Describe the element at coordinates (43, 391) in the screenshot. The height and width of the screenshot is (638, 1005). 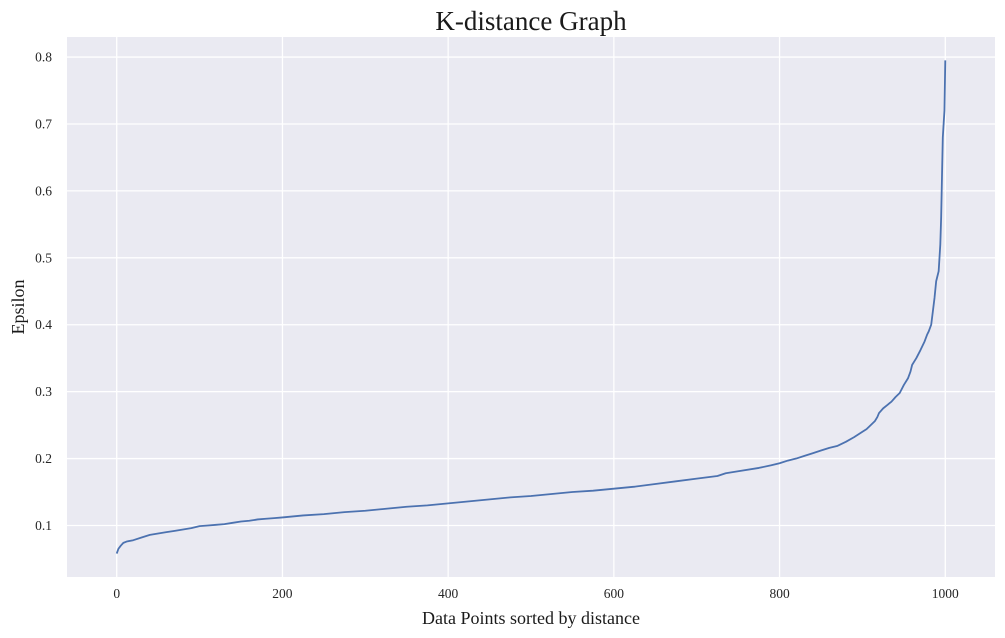
I see `y-tick-label: 0.3` at that location.